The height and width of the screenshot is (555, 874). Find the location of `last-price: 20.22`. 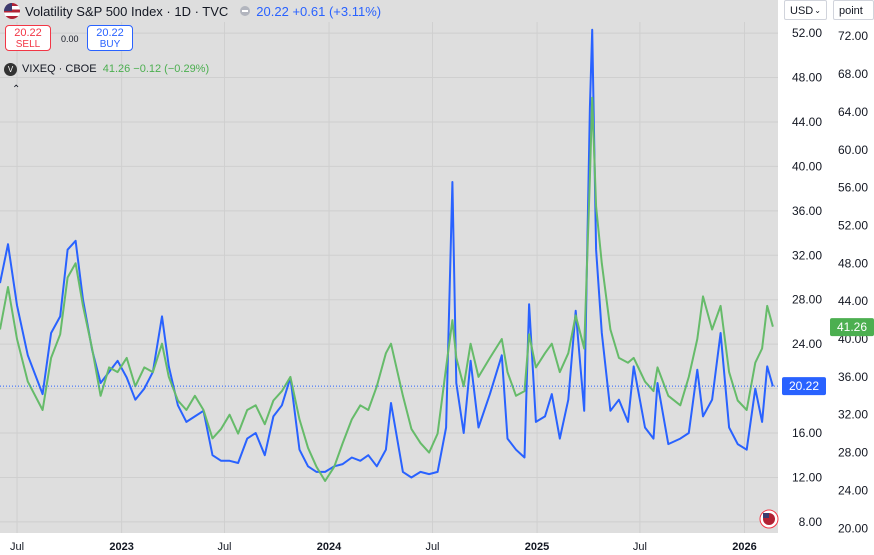

last-price: 20.22 is located at coordinates (272, 11).